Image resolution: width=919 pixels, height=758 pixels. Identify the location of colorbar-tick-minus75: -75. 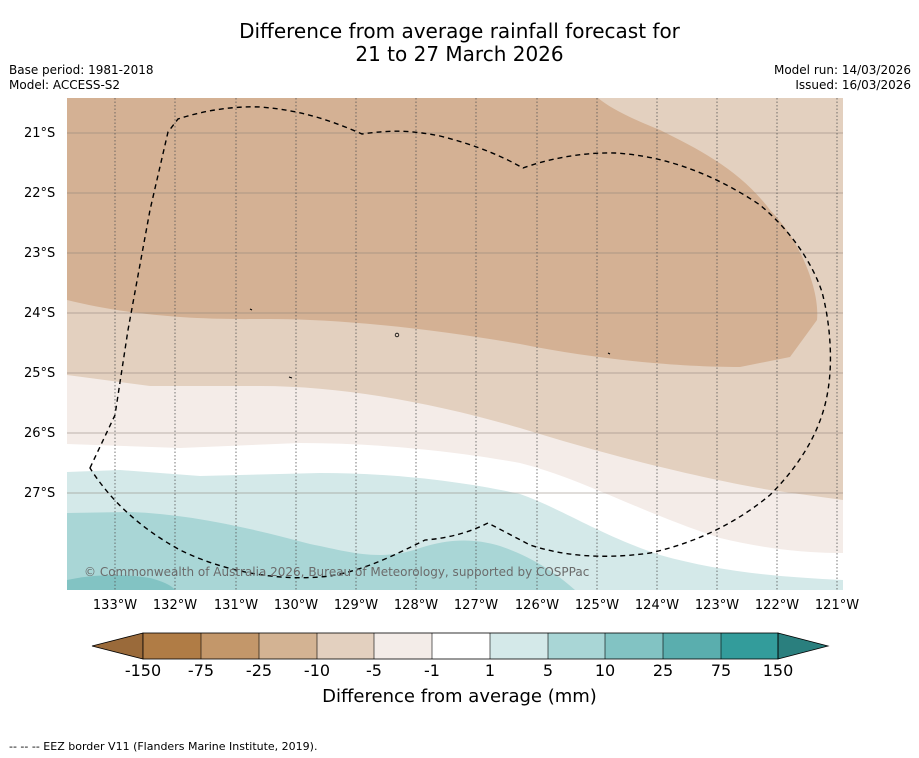
(201, 670).